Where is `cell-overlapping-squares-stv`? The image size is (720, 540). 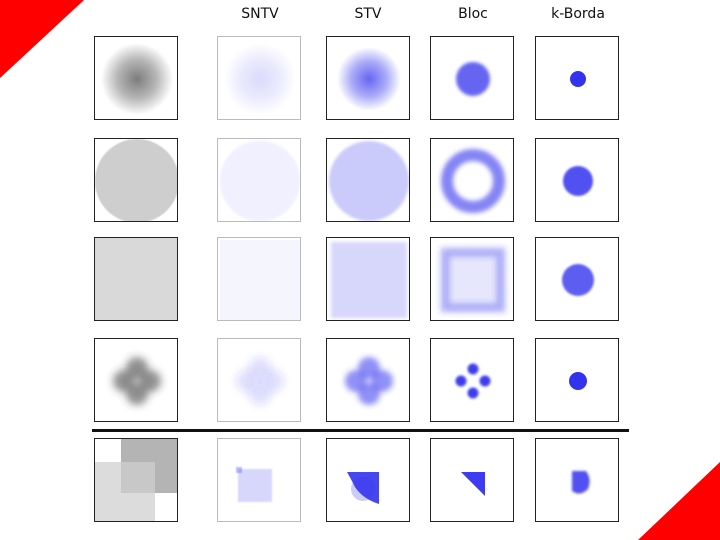 cell-overlapping-squares-stv is located at coordinates (368, 480).